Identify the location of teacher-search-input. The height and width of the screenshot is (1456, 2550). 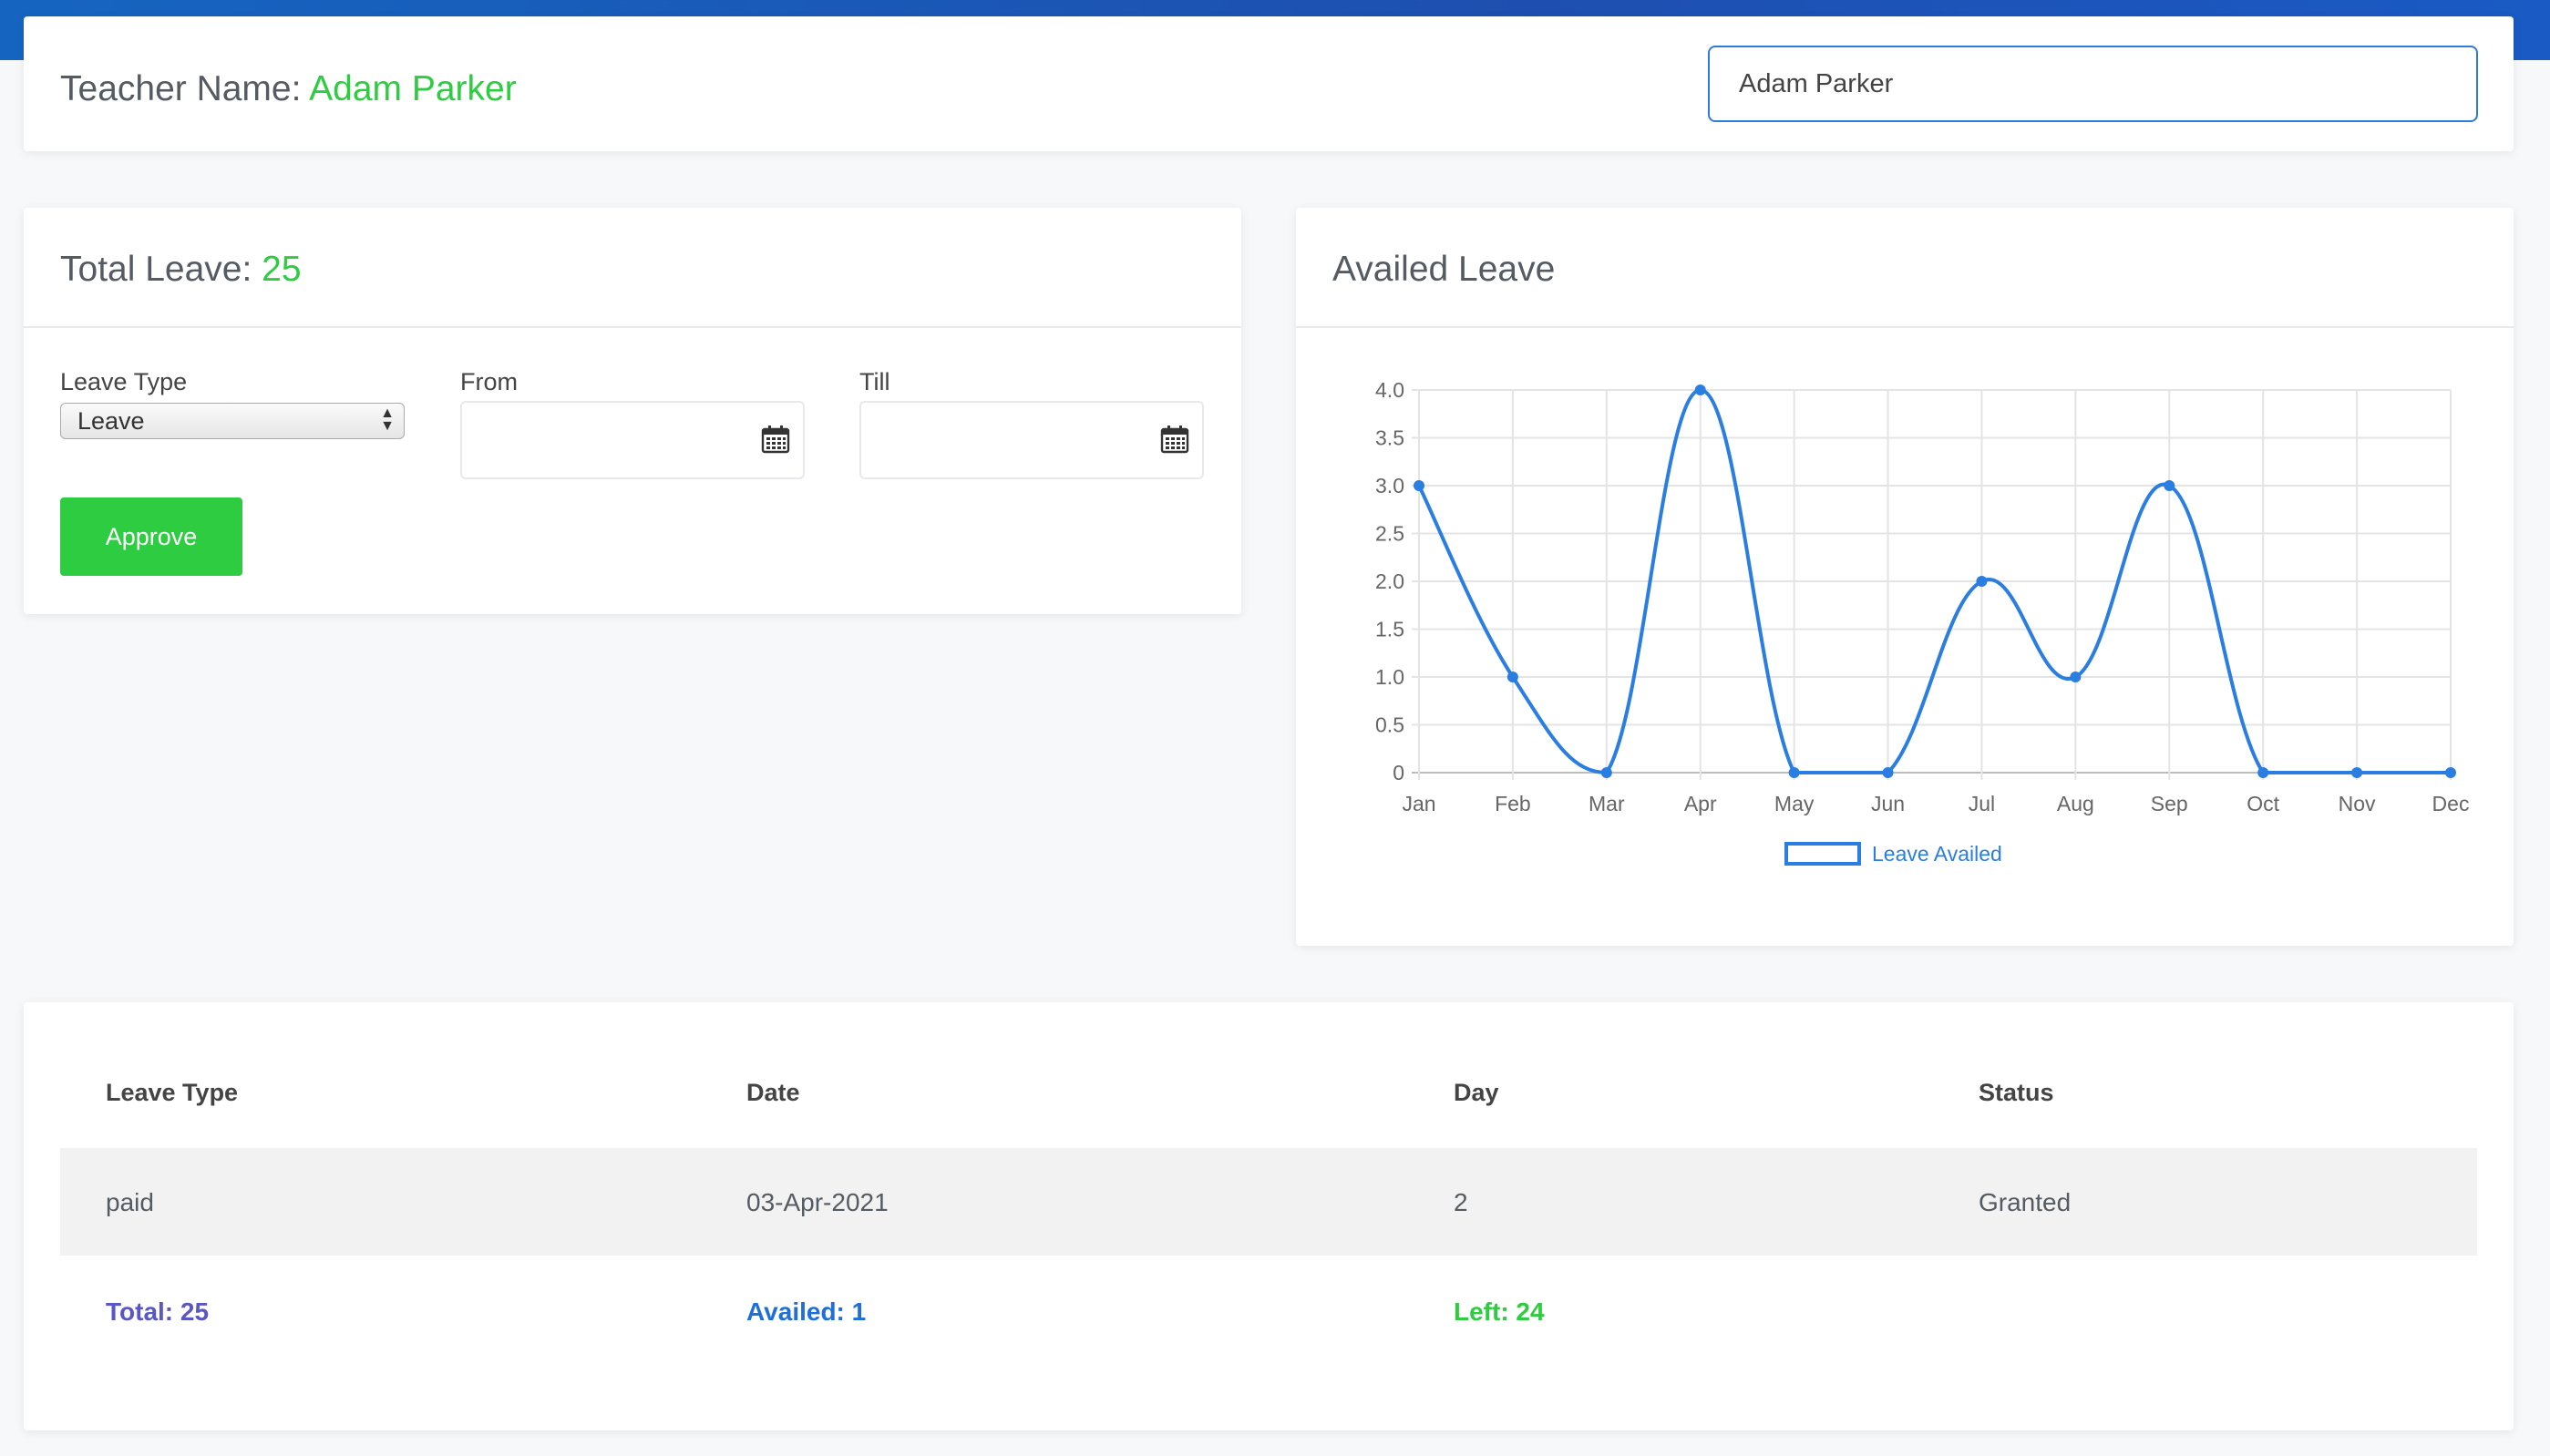
(2093, 84).